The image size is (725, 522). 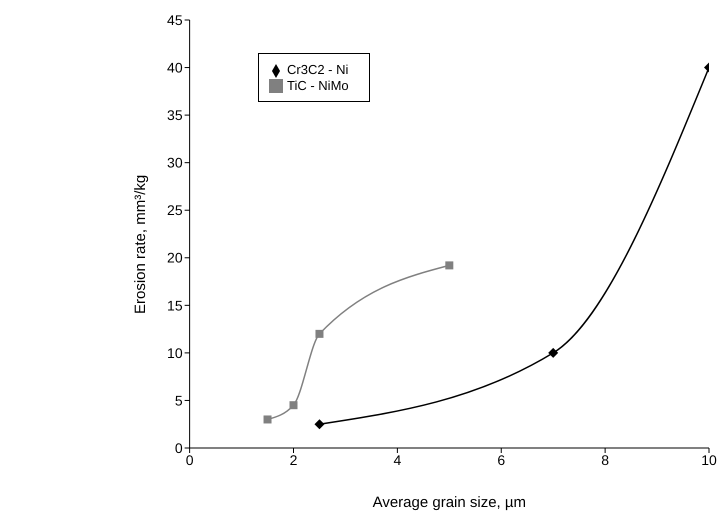 I want to click on y-tick-label: 25, so click(x=175, y=210).